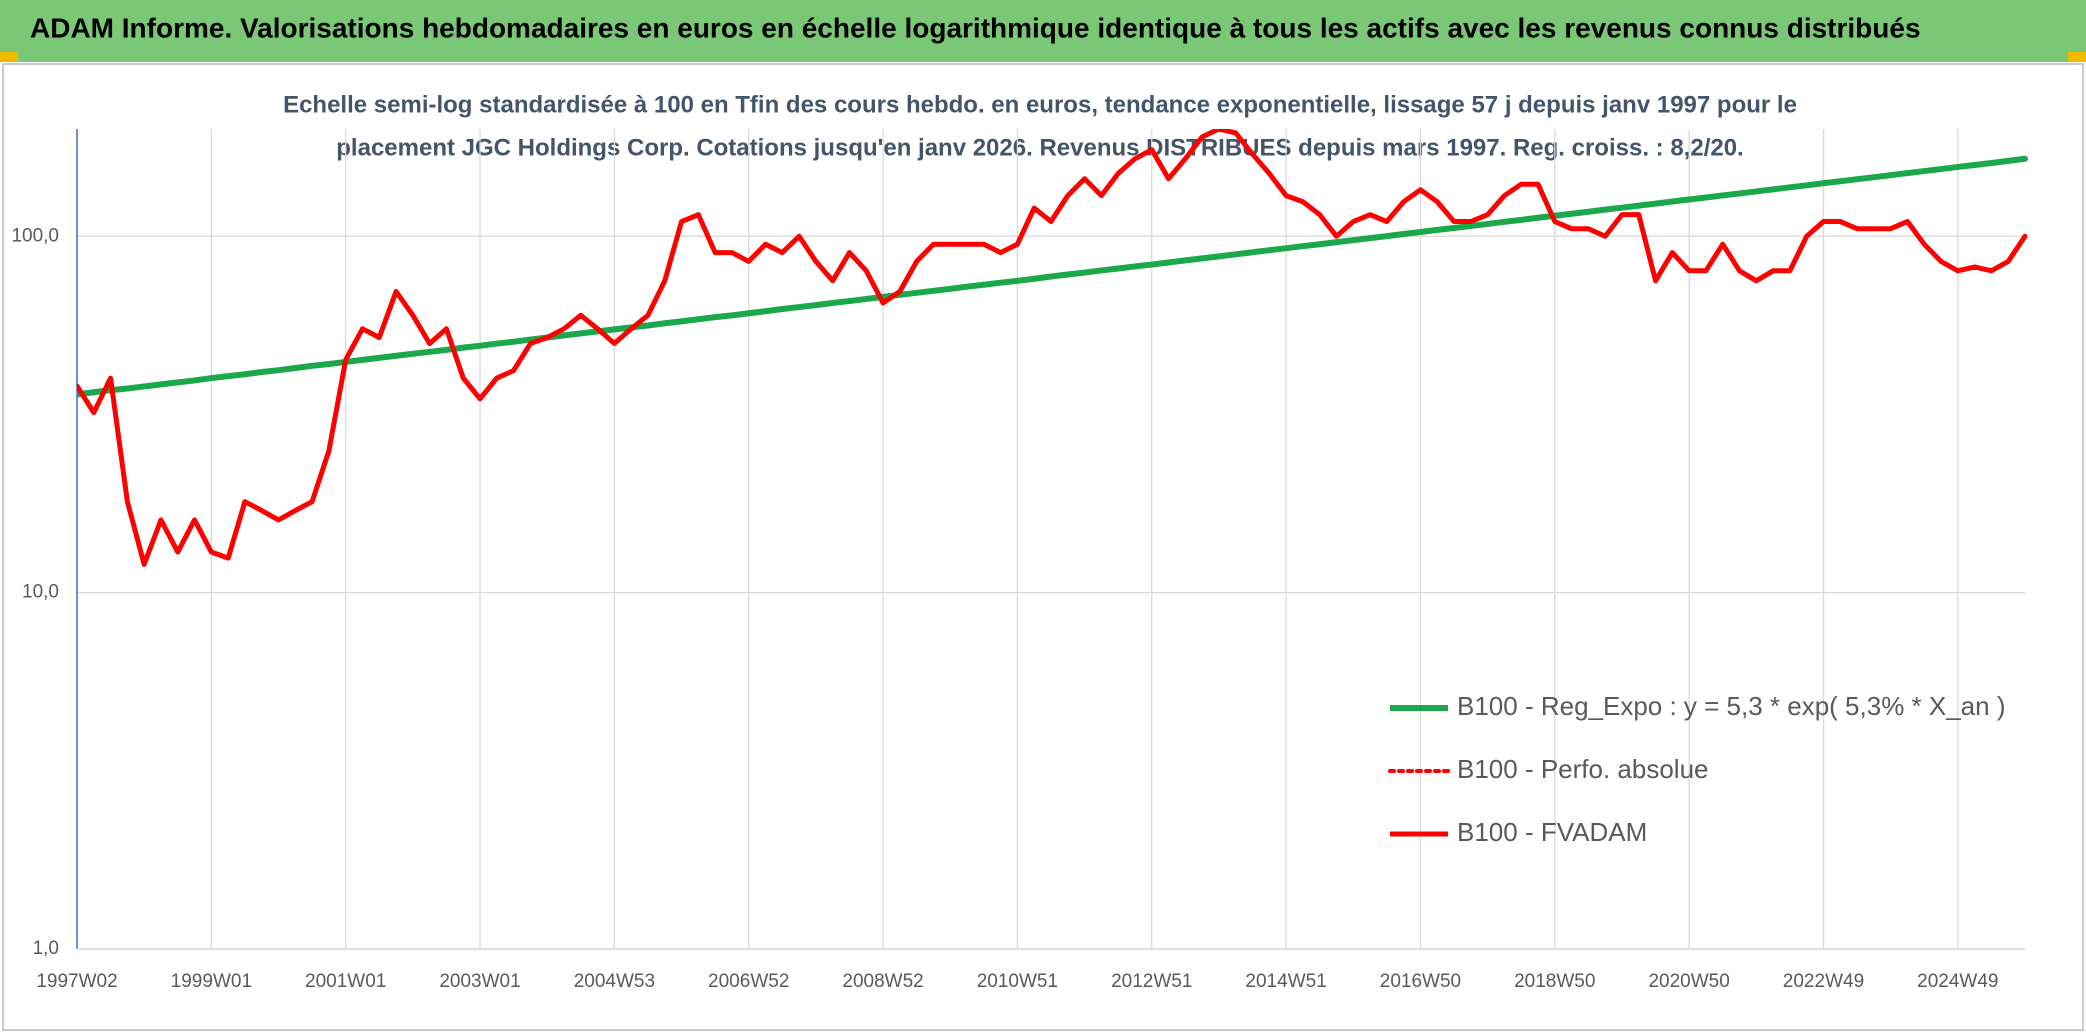 The width and height of the screenshot is (2086, 1033). What do you see at coordinates (1151, 981) in the screenshot?
I see `x-tick-label: 2012W51` at bounding box center [1151, 981].